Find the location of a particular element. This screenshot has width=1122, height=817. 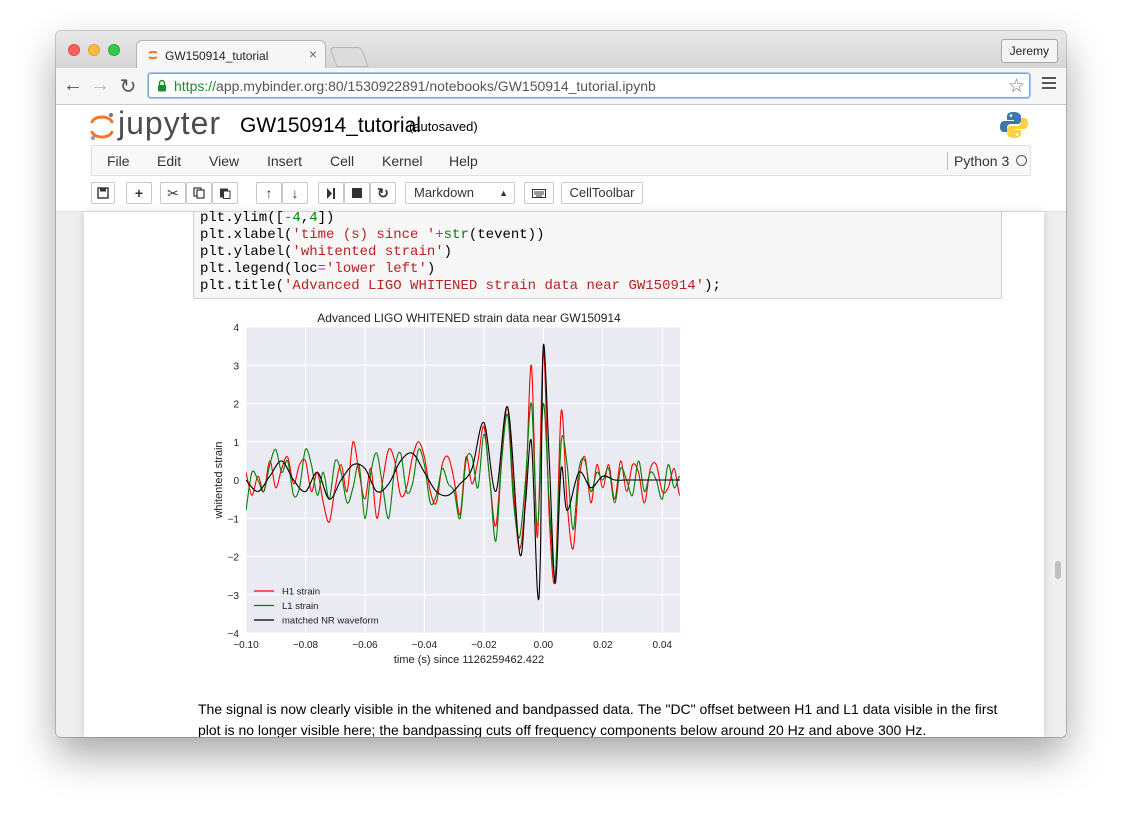

series-line-h1-strain is located at coordinates (463, 467).